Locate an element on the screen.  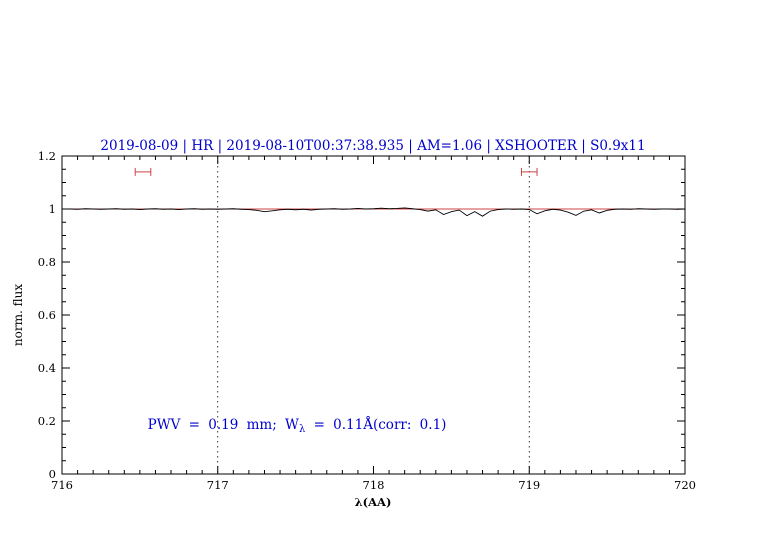
x-tick-label: 718 is located at coordinates (374, 485).